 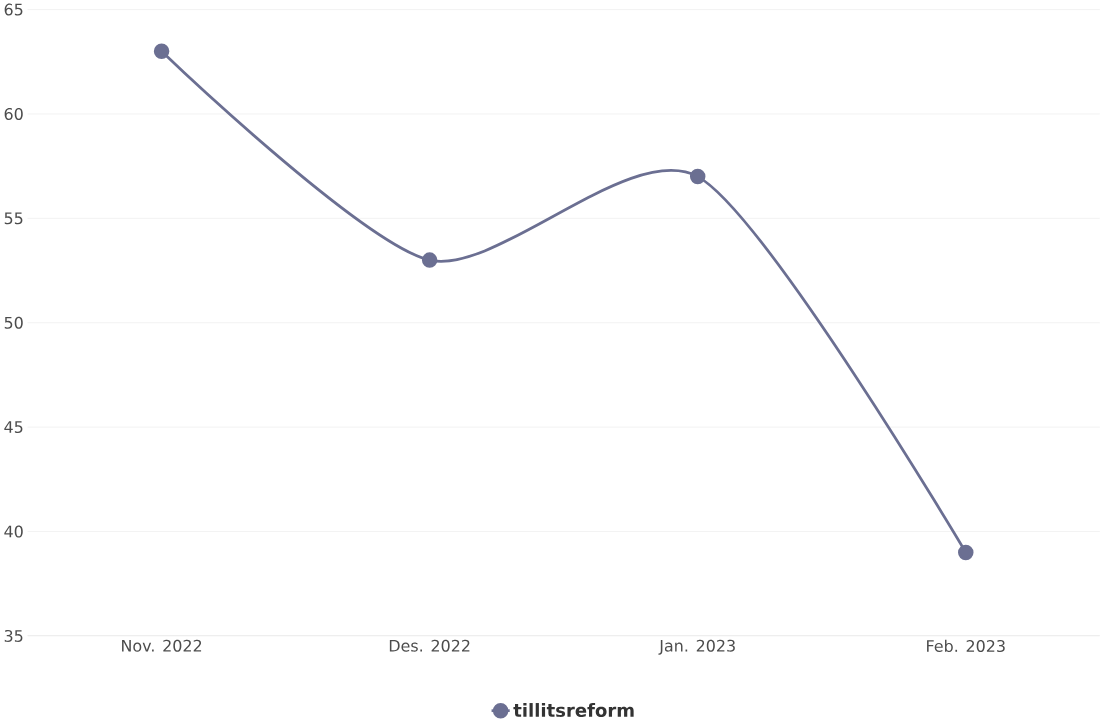 I want to click on legend-label: tillitsreform, so click(x=573, y=710).